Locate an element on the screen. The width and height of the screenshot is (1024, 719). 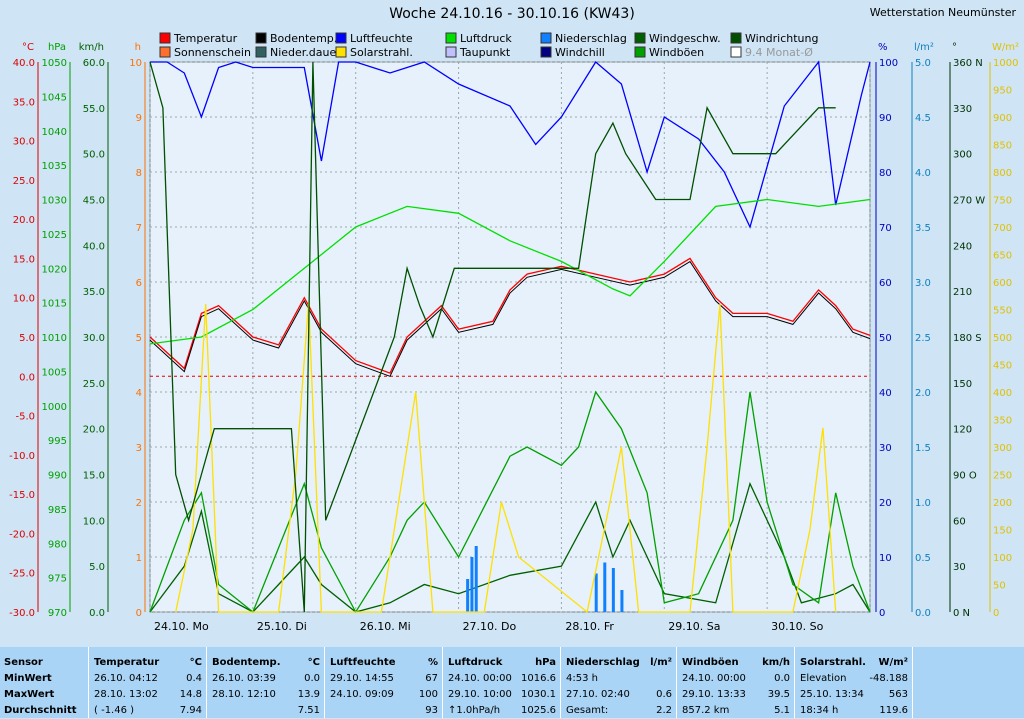
stats-row: Gesamt: 2.2 is located at coordinates (619, 711).